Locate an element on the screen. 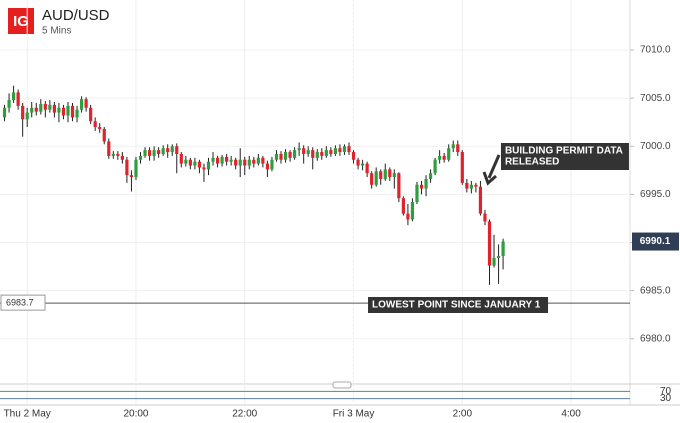 This screenshot has width=680, height=423. x-tick-label: 2:00 is located at coordinates (463, 414).